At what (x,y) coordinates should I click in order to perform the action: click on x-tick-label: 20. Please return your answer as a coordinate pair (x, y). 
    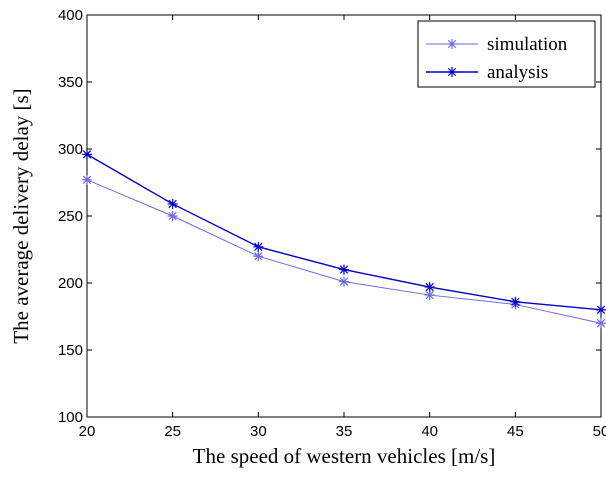
    Looking at the image, I should click on (87, 431).